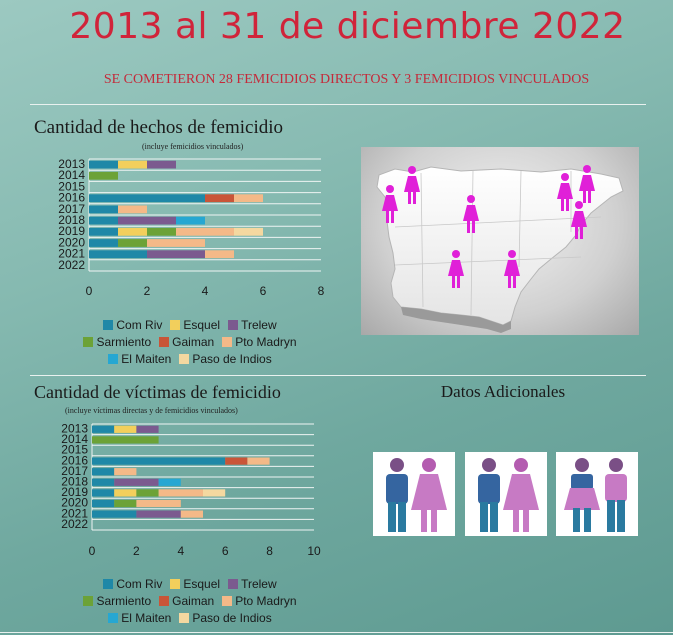 The height and width of the screenshot is (635, 673). I want to click on legend-item: El Maiten, so click(139, 359).